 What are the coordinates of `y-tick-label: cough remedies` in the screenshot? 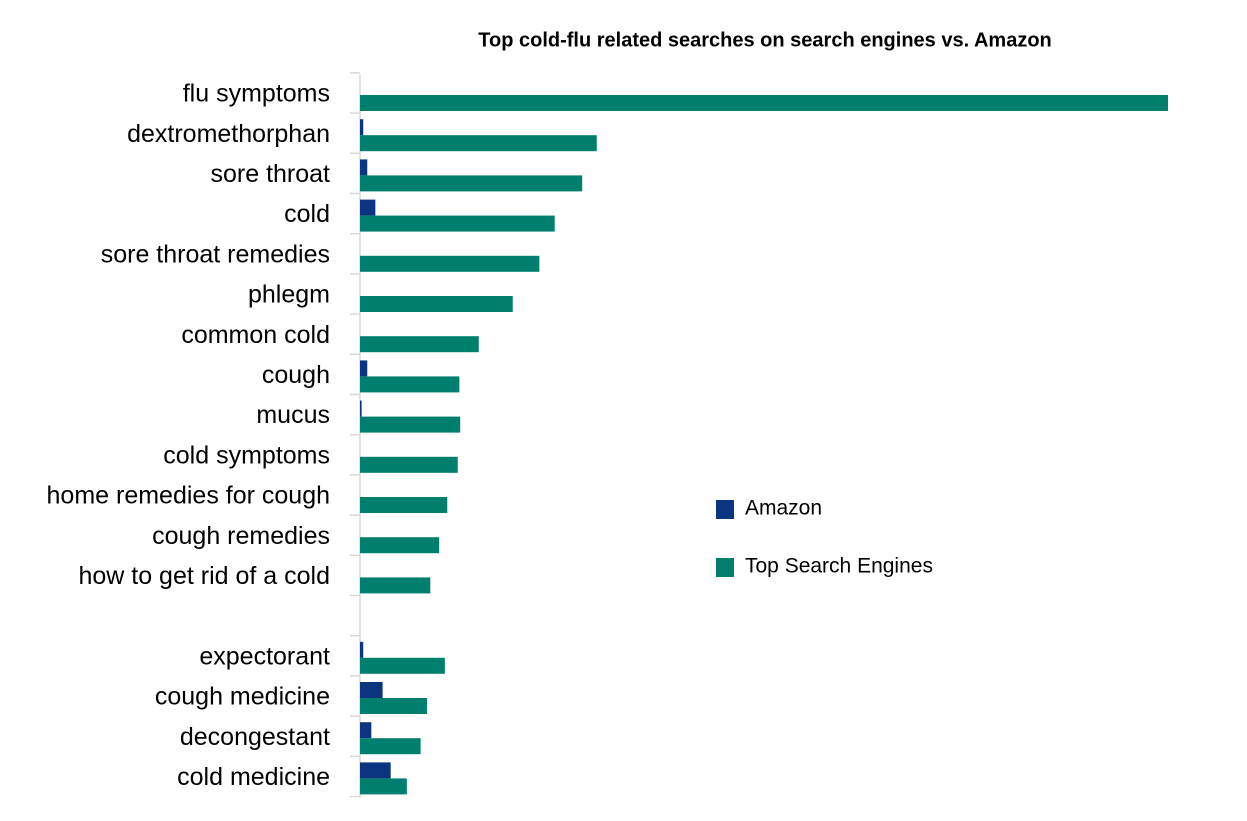 It's located at (241, 536).